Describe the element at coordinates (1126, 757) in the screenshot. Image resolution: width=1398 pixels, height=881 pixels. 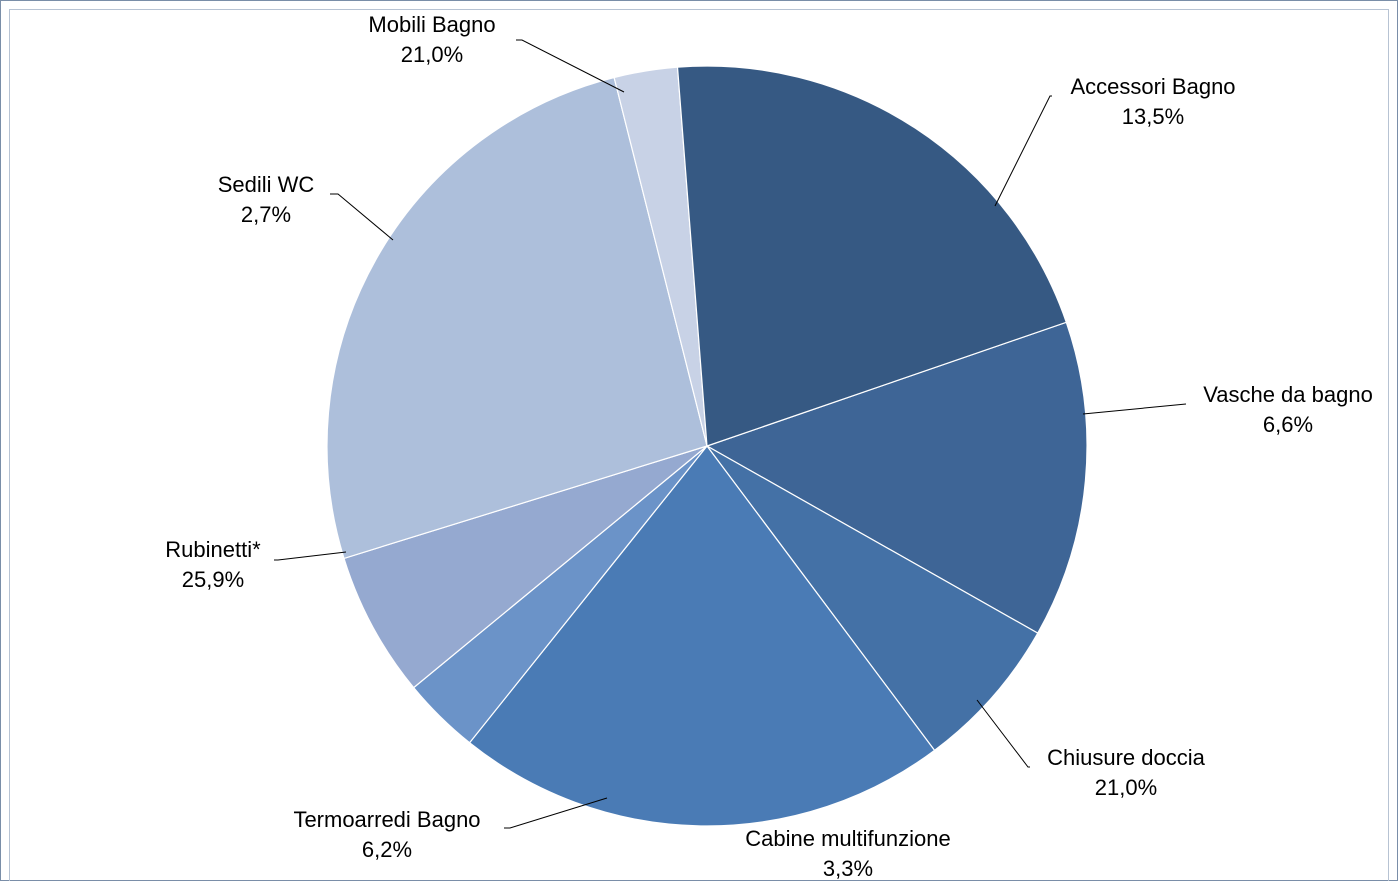
I see `slice-label-3: Chiusure doccia` at that location.